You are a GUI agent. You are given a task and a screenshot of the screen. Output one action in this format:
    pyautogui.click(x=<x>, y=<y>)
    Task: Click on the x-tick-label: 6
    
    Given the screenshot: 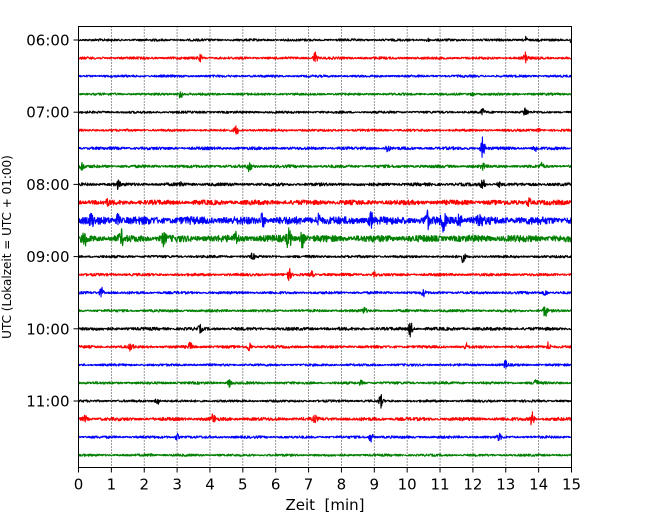 What is the action you would take?
    pyautogui.click(x=276, y=485)
    